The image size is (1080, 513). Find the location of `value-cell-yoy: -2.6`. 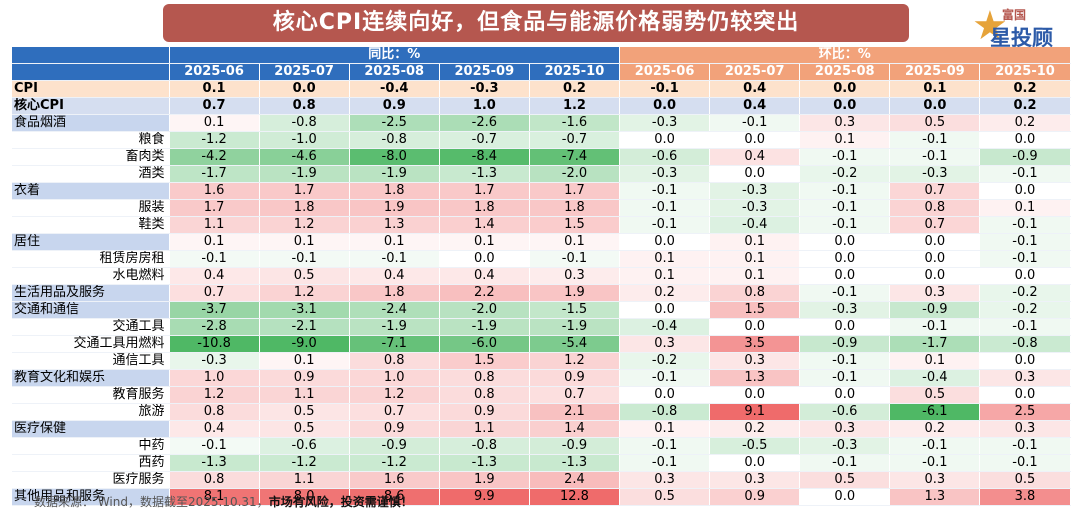

value-cell-yoy: -2.6 is located at coordinates (484, 123).